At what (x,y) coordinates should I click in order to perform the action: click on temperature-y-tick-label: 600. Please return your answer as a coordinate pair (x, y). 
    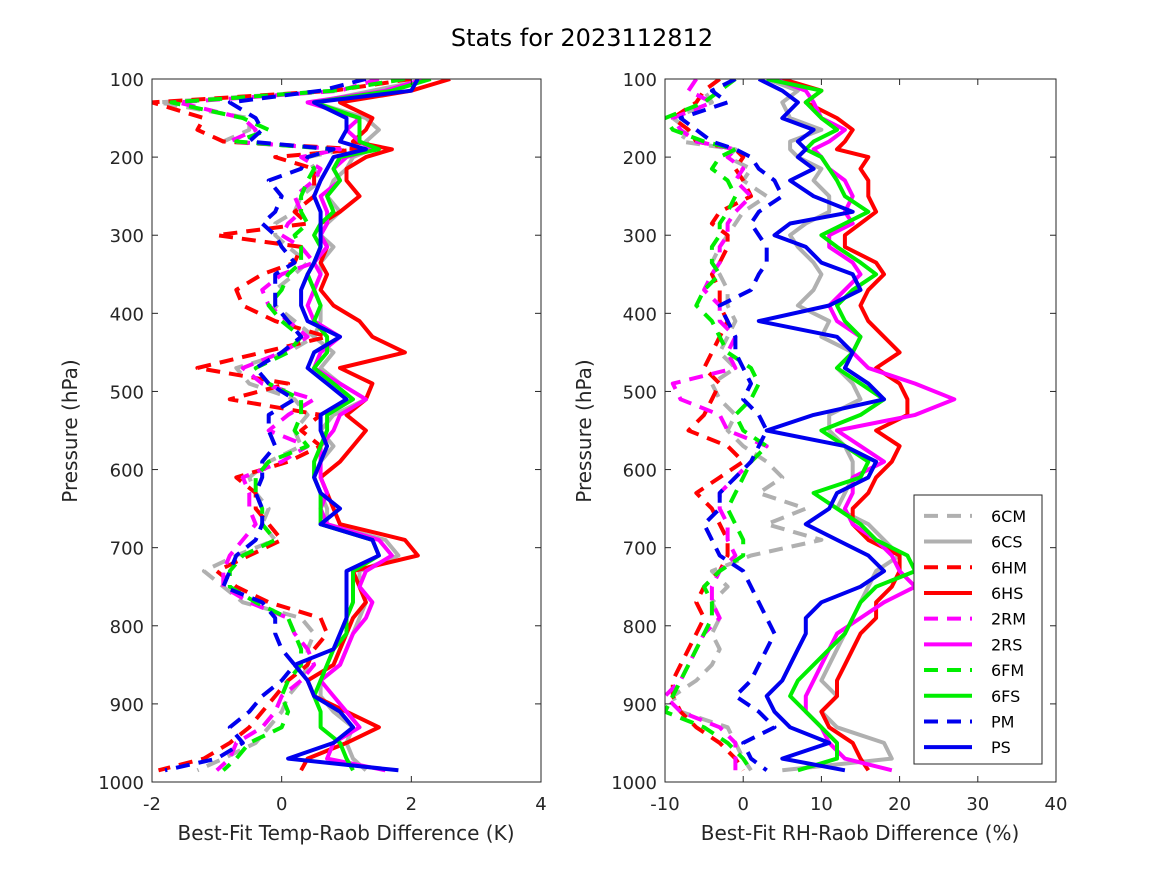
    Looking at the image, I should click on (127, 471).